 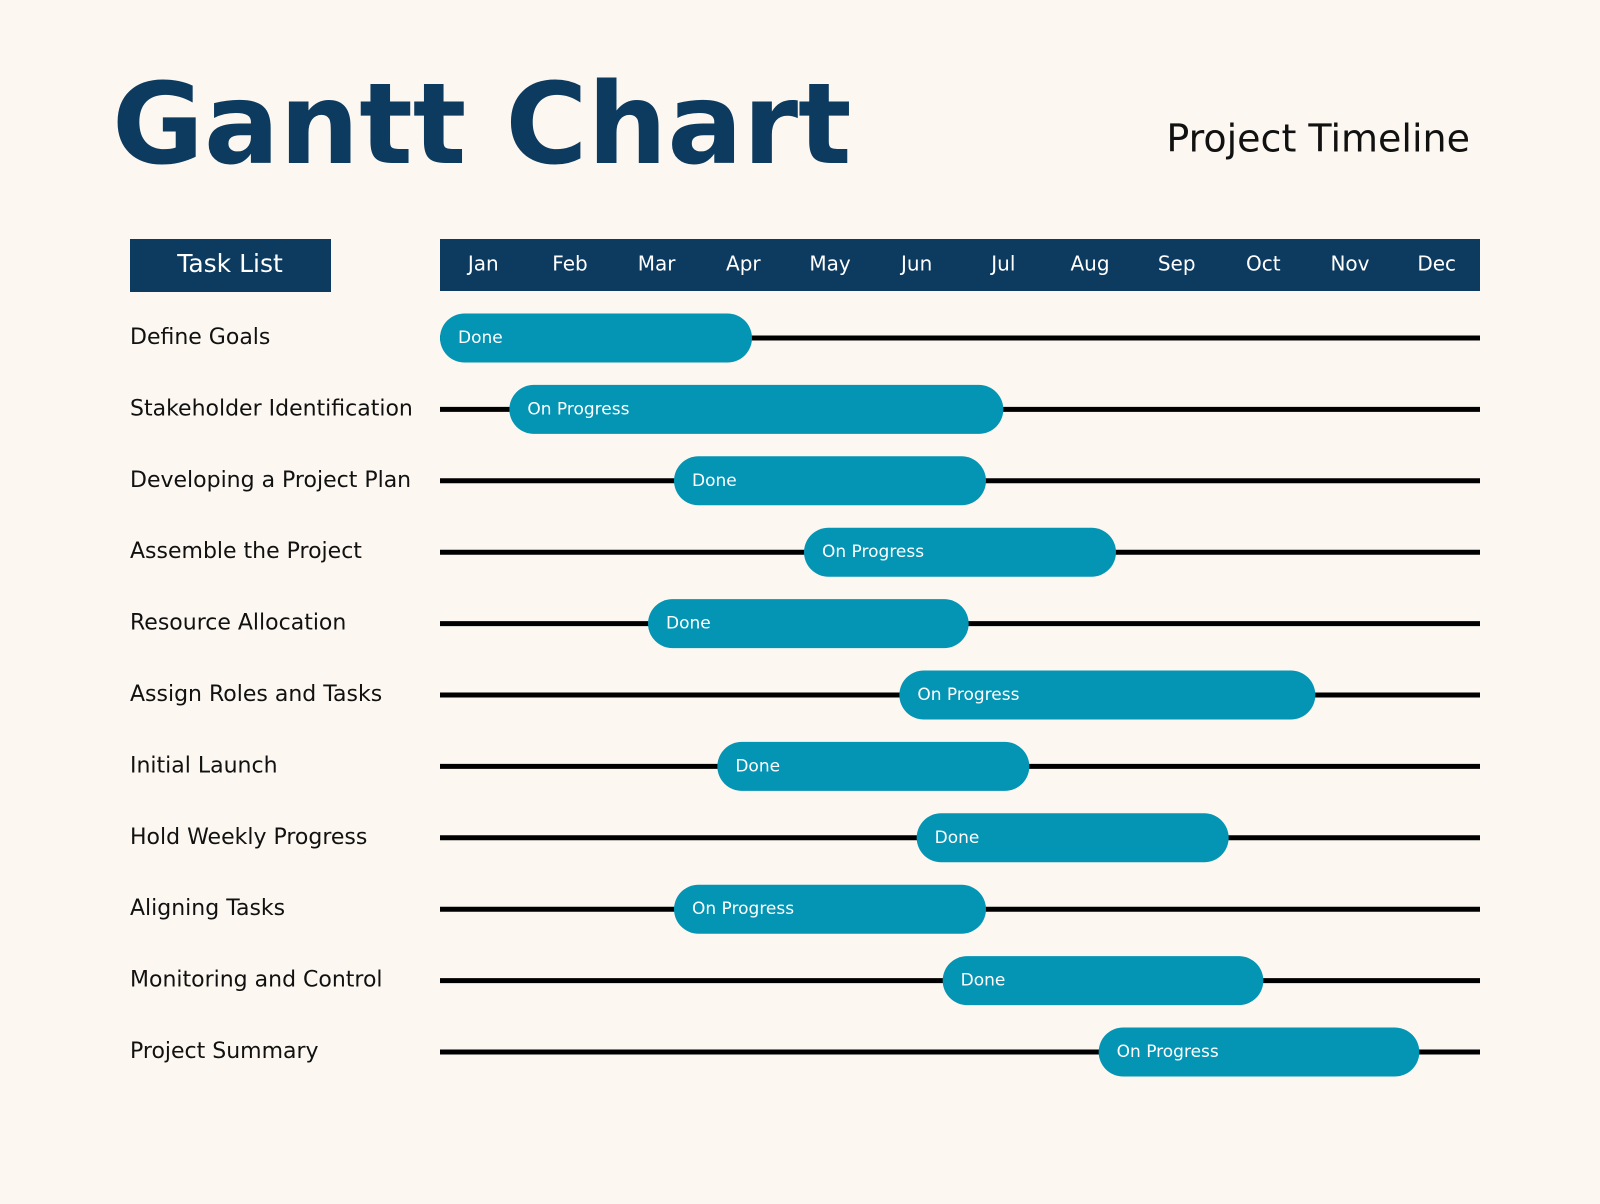 I want to click on task-name: Hold Weekly Progress, so click(x=248, y=837).